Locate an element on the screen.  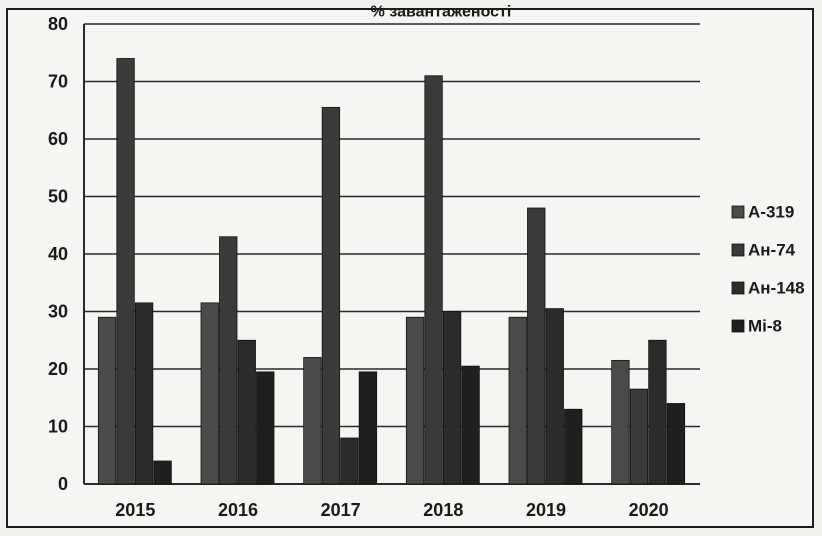
y-tick-label: 60 is located at coordinates (58, 139).